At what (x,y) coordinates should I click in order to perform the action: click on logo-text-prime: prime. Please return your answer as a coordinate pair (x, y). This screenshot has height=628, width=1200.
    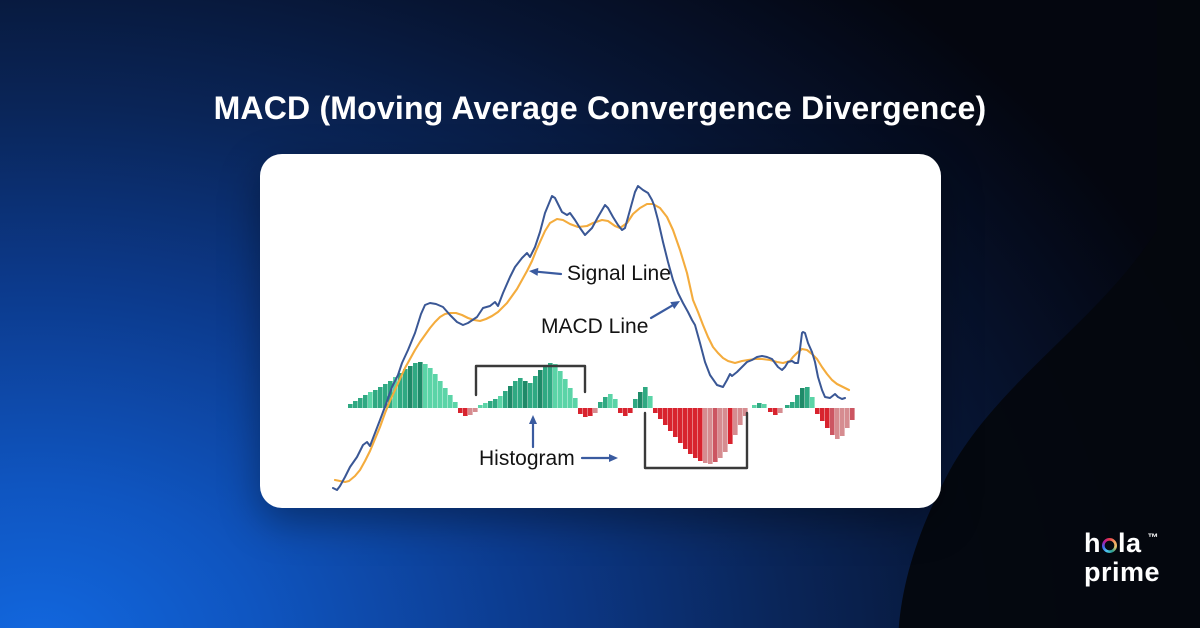
    Looking at the image, I should click on (1121, 572).